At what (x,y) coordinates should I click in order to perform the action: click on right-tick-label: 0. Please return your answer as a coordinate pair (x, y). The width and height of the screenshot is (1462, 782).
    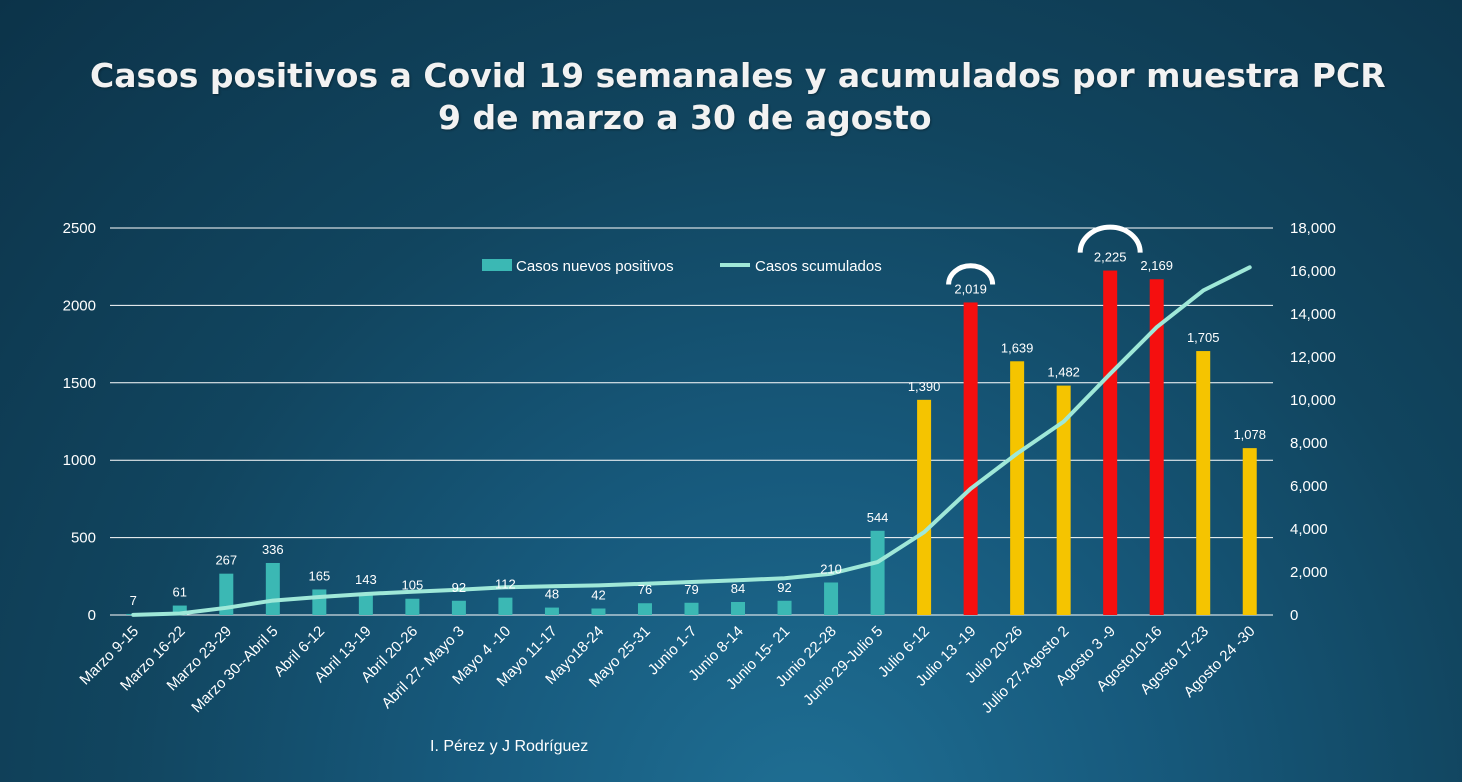
    Looking at the image, I should click on (1294, 615).